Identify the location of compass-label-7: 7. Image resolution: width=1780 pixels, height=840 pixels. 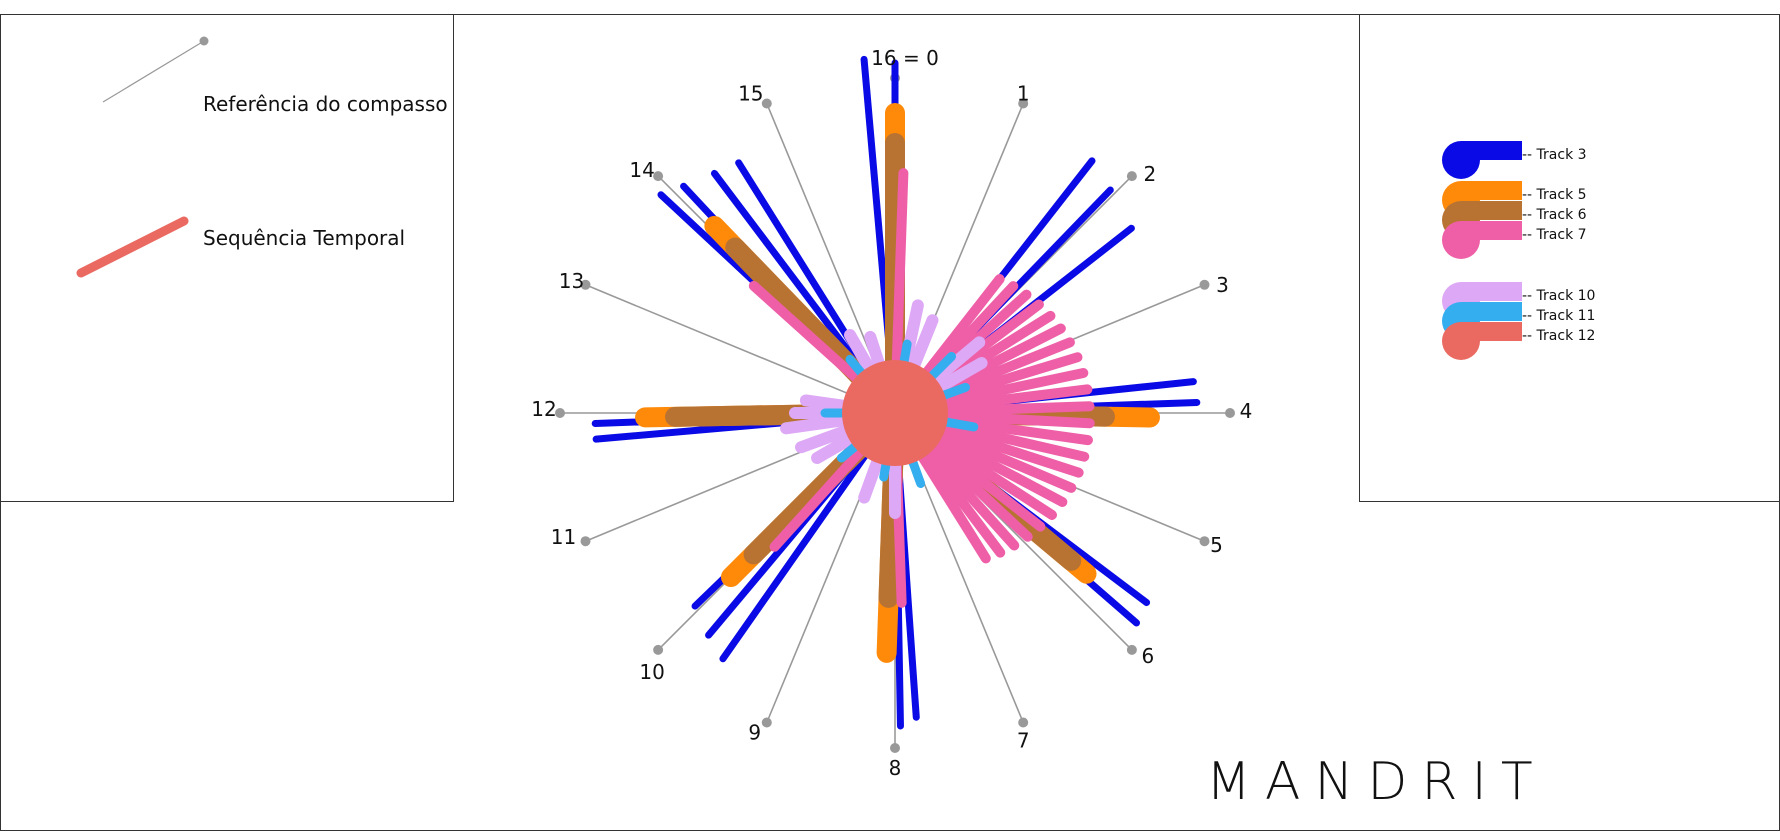
(1023, 740).